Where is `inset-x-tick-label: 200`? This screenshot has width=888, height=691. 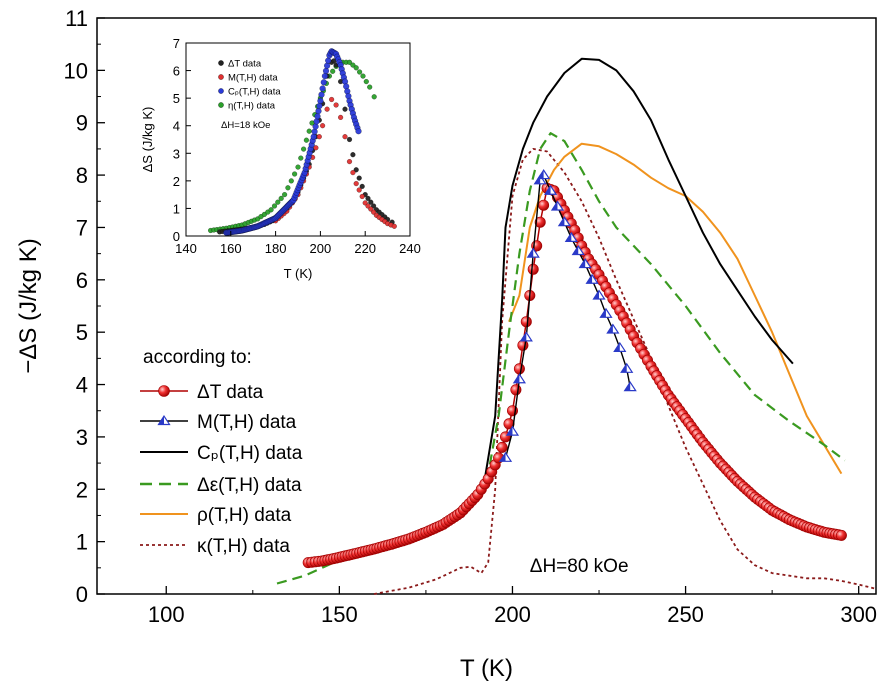
inset-x-tick-label: 200 is located at coordinates (321, 248).